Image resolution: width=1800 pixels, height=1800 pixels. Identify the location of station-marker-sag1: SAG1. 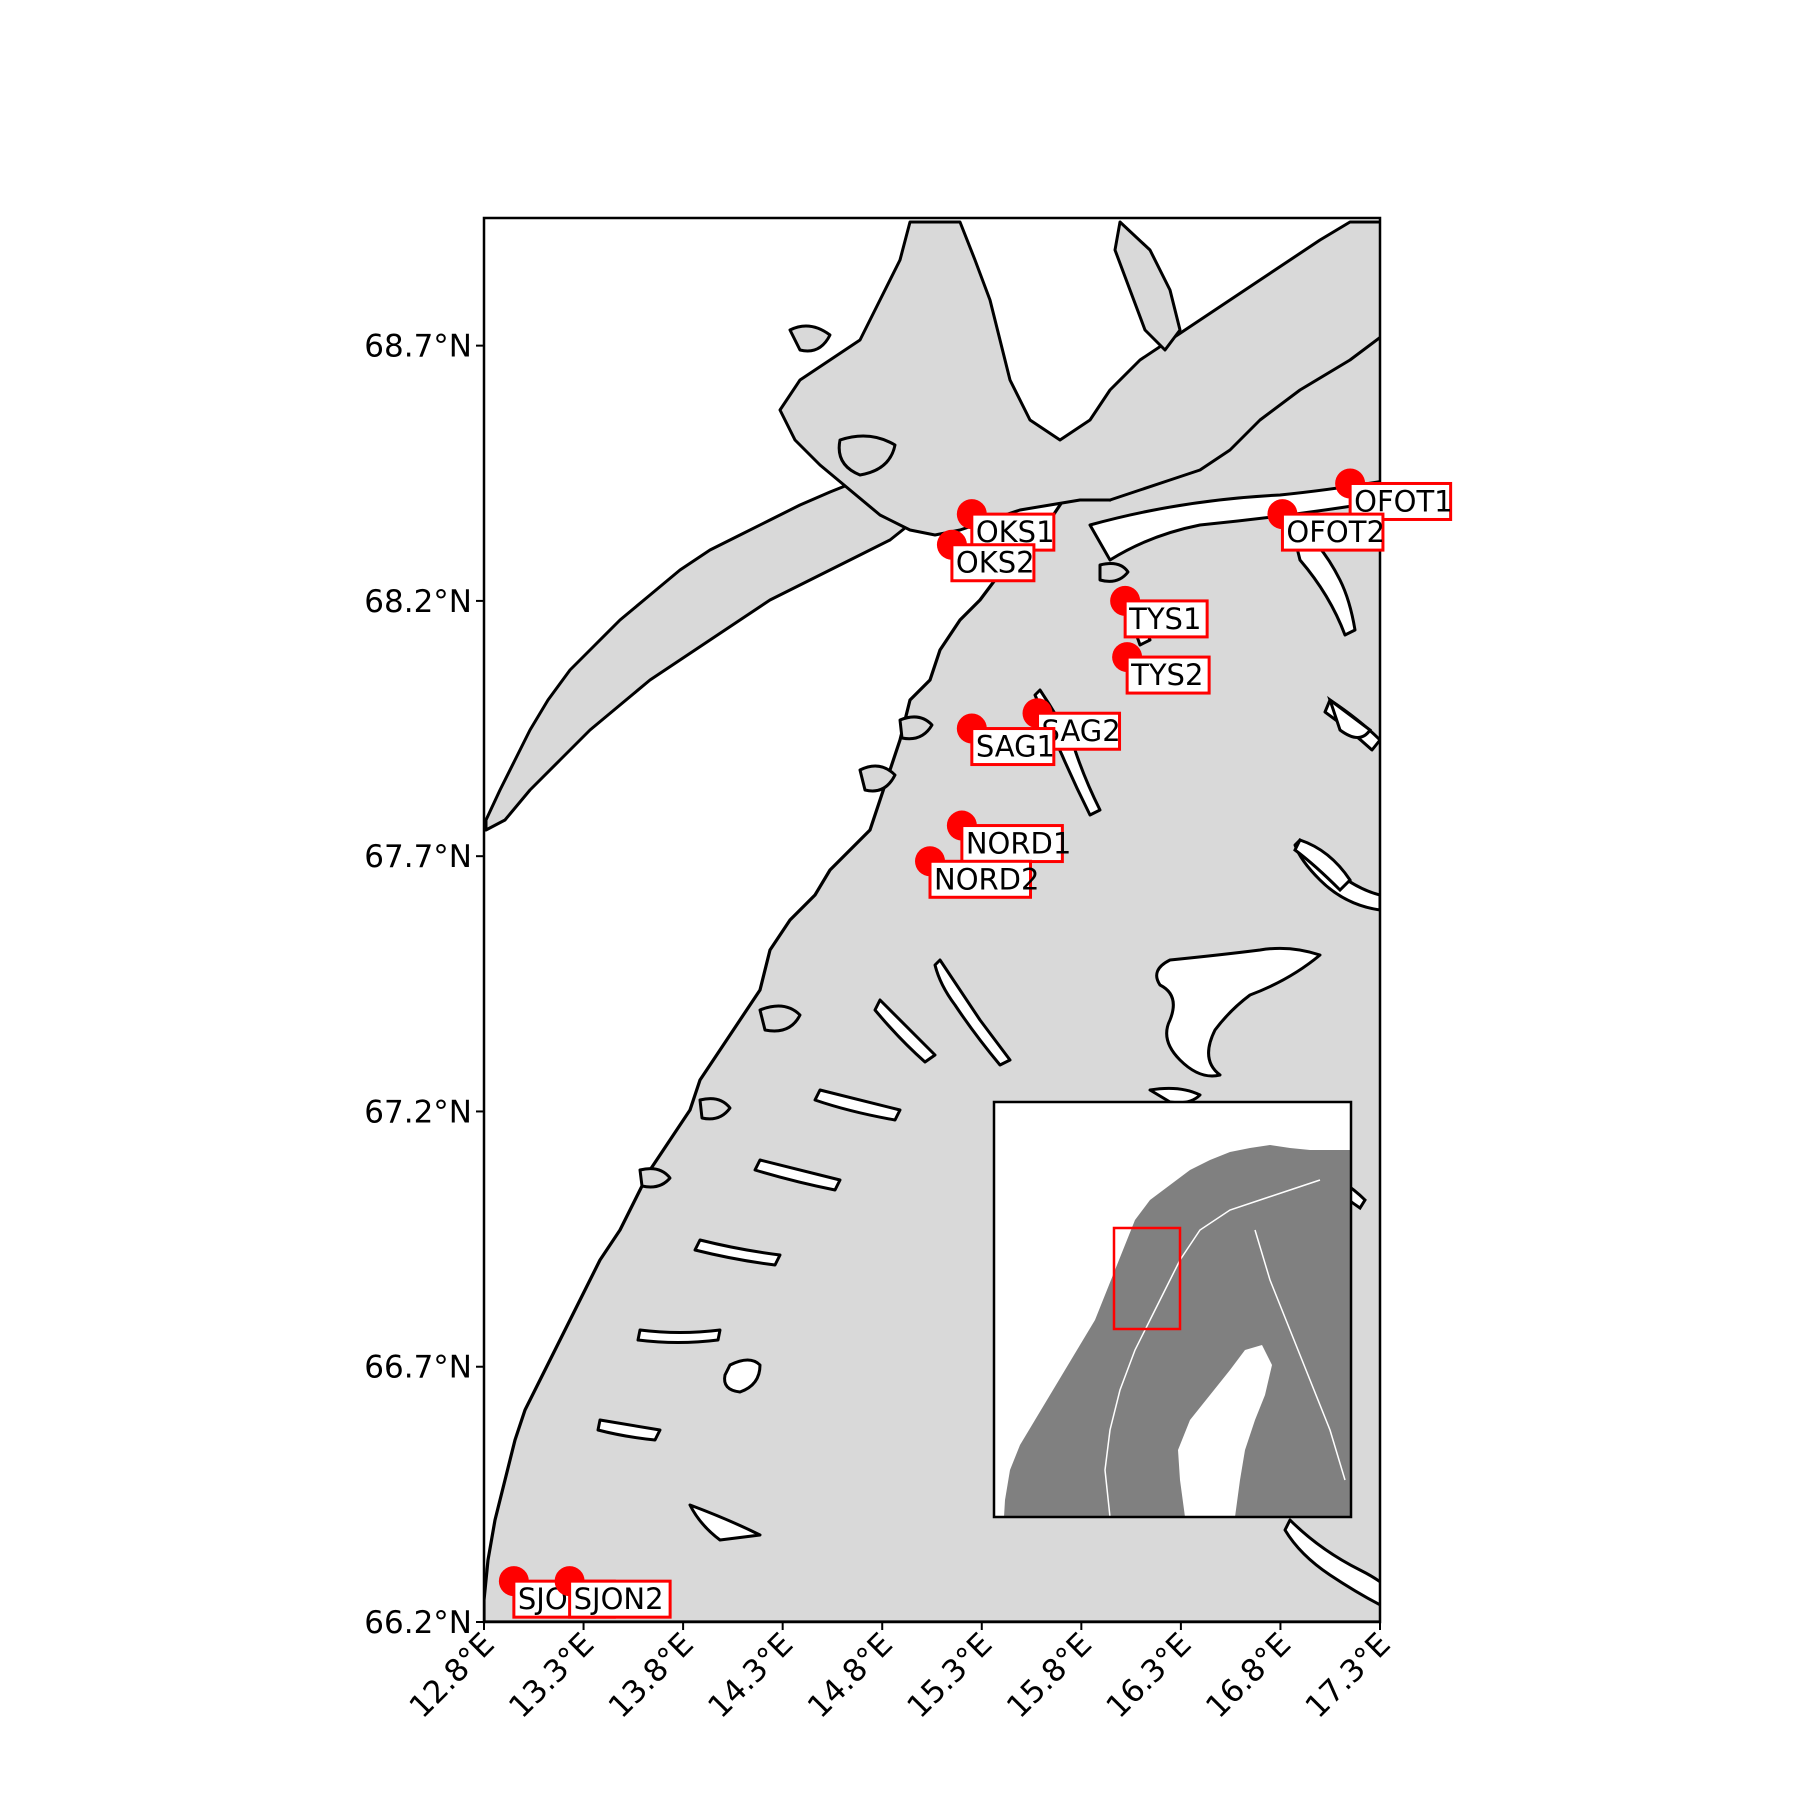
(1006, 740).